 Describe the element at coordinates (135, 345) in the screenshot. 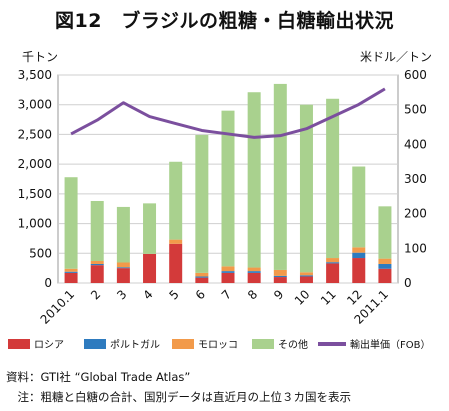

I see `legend-label: ポルトガル` at that location.